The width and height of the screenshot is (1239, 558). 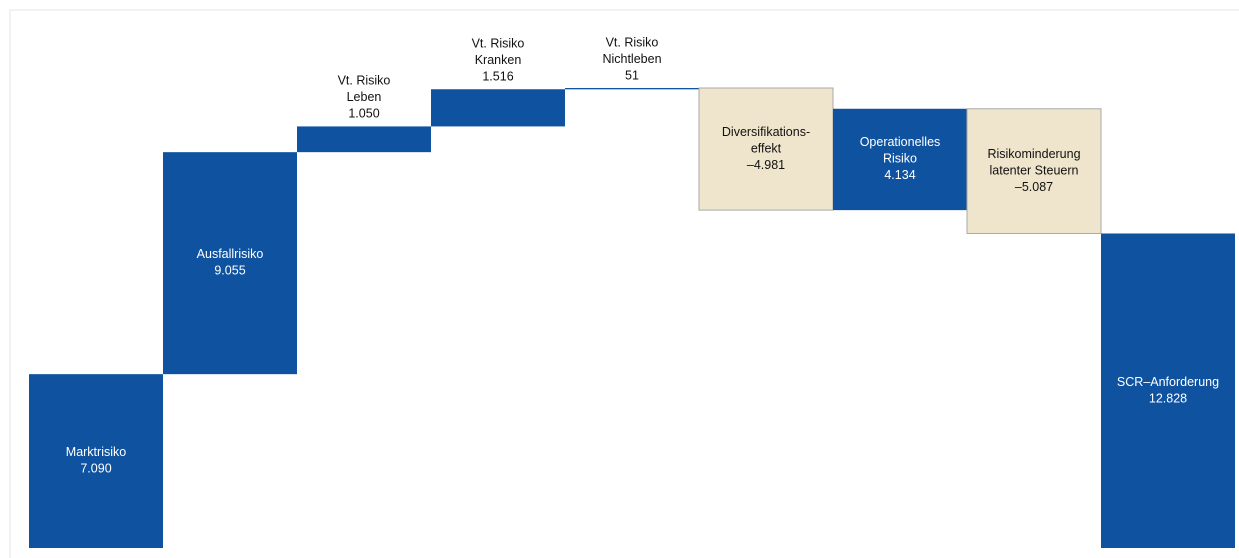 What do you see at coordinates (230, 254) in the screenshot?
I see `category-label: Ausfallrisiko` at bounding box center [230, 254].